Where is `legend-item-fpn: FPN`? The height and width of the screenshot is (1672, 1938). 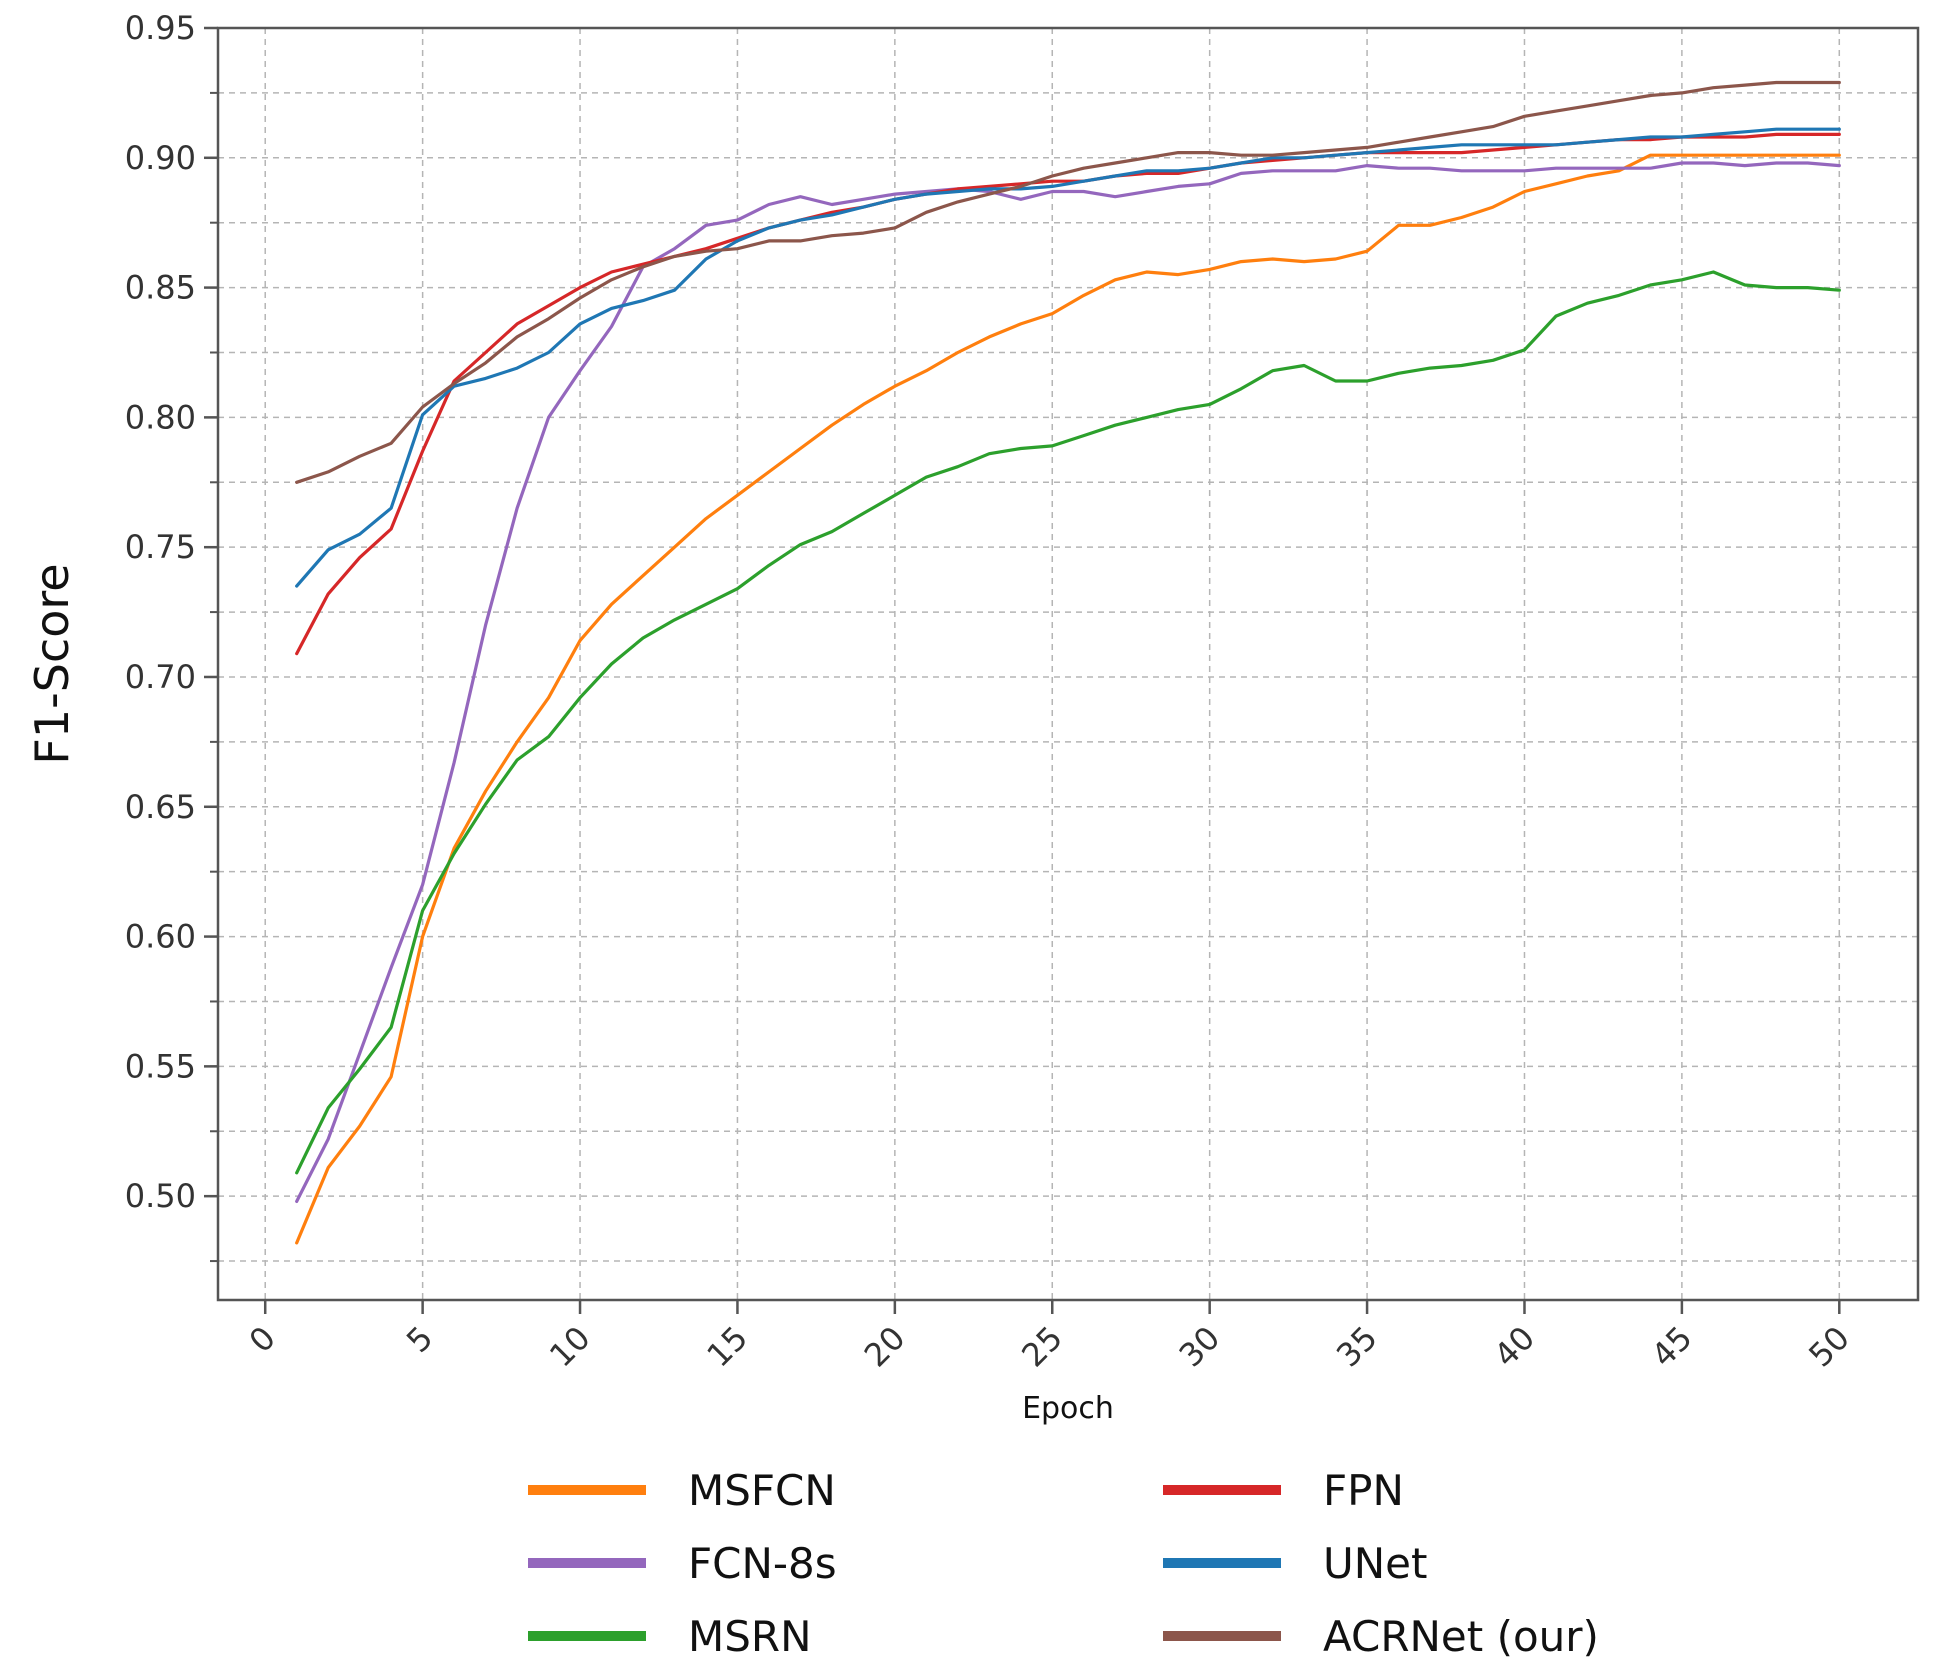 legend-item-fpn: FPN is located at coordinates (1283, 1490).